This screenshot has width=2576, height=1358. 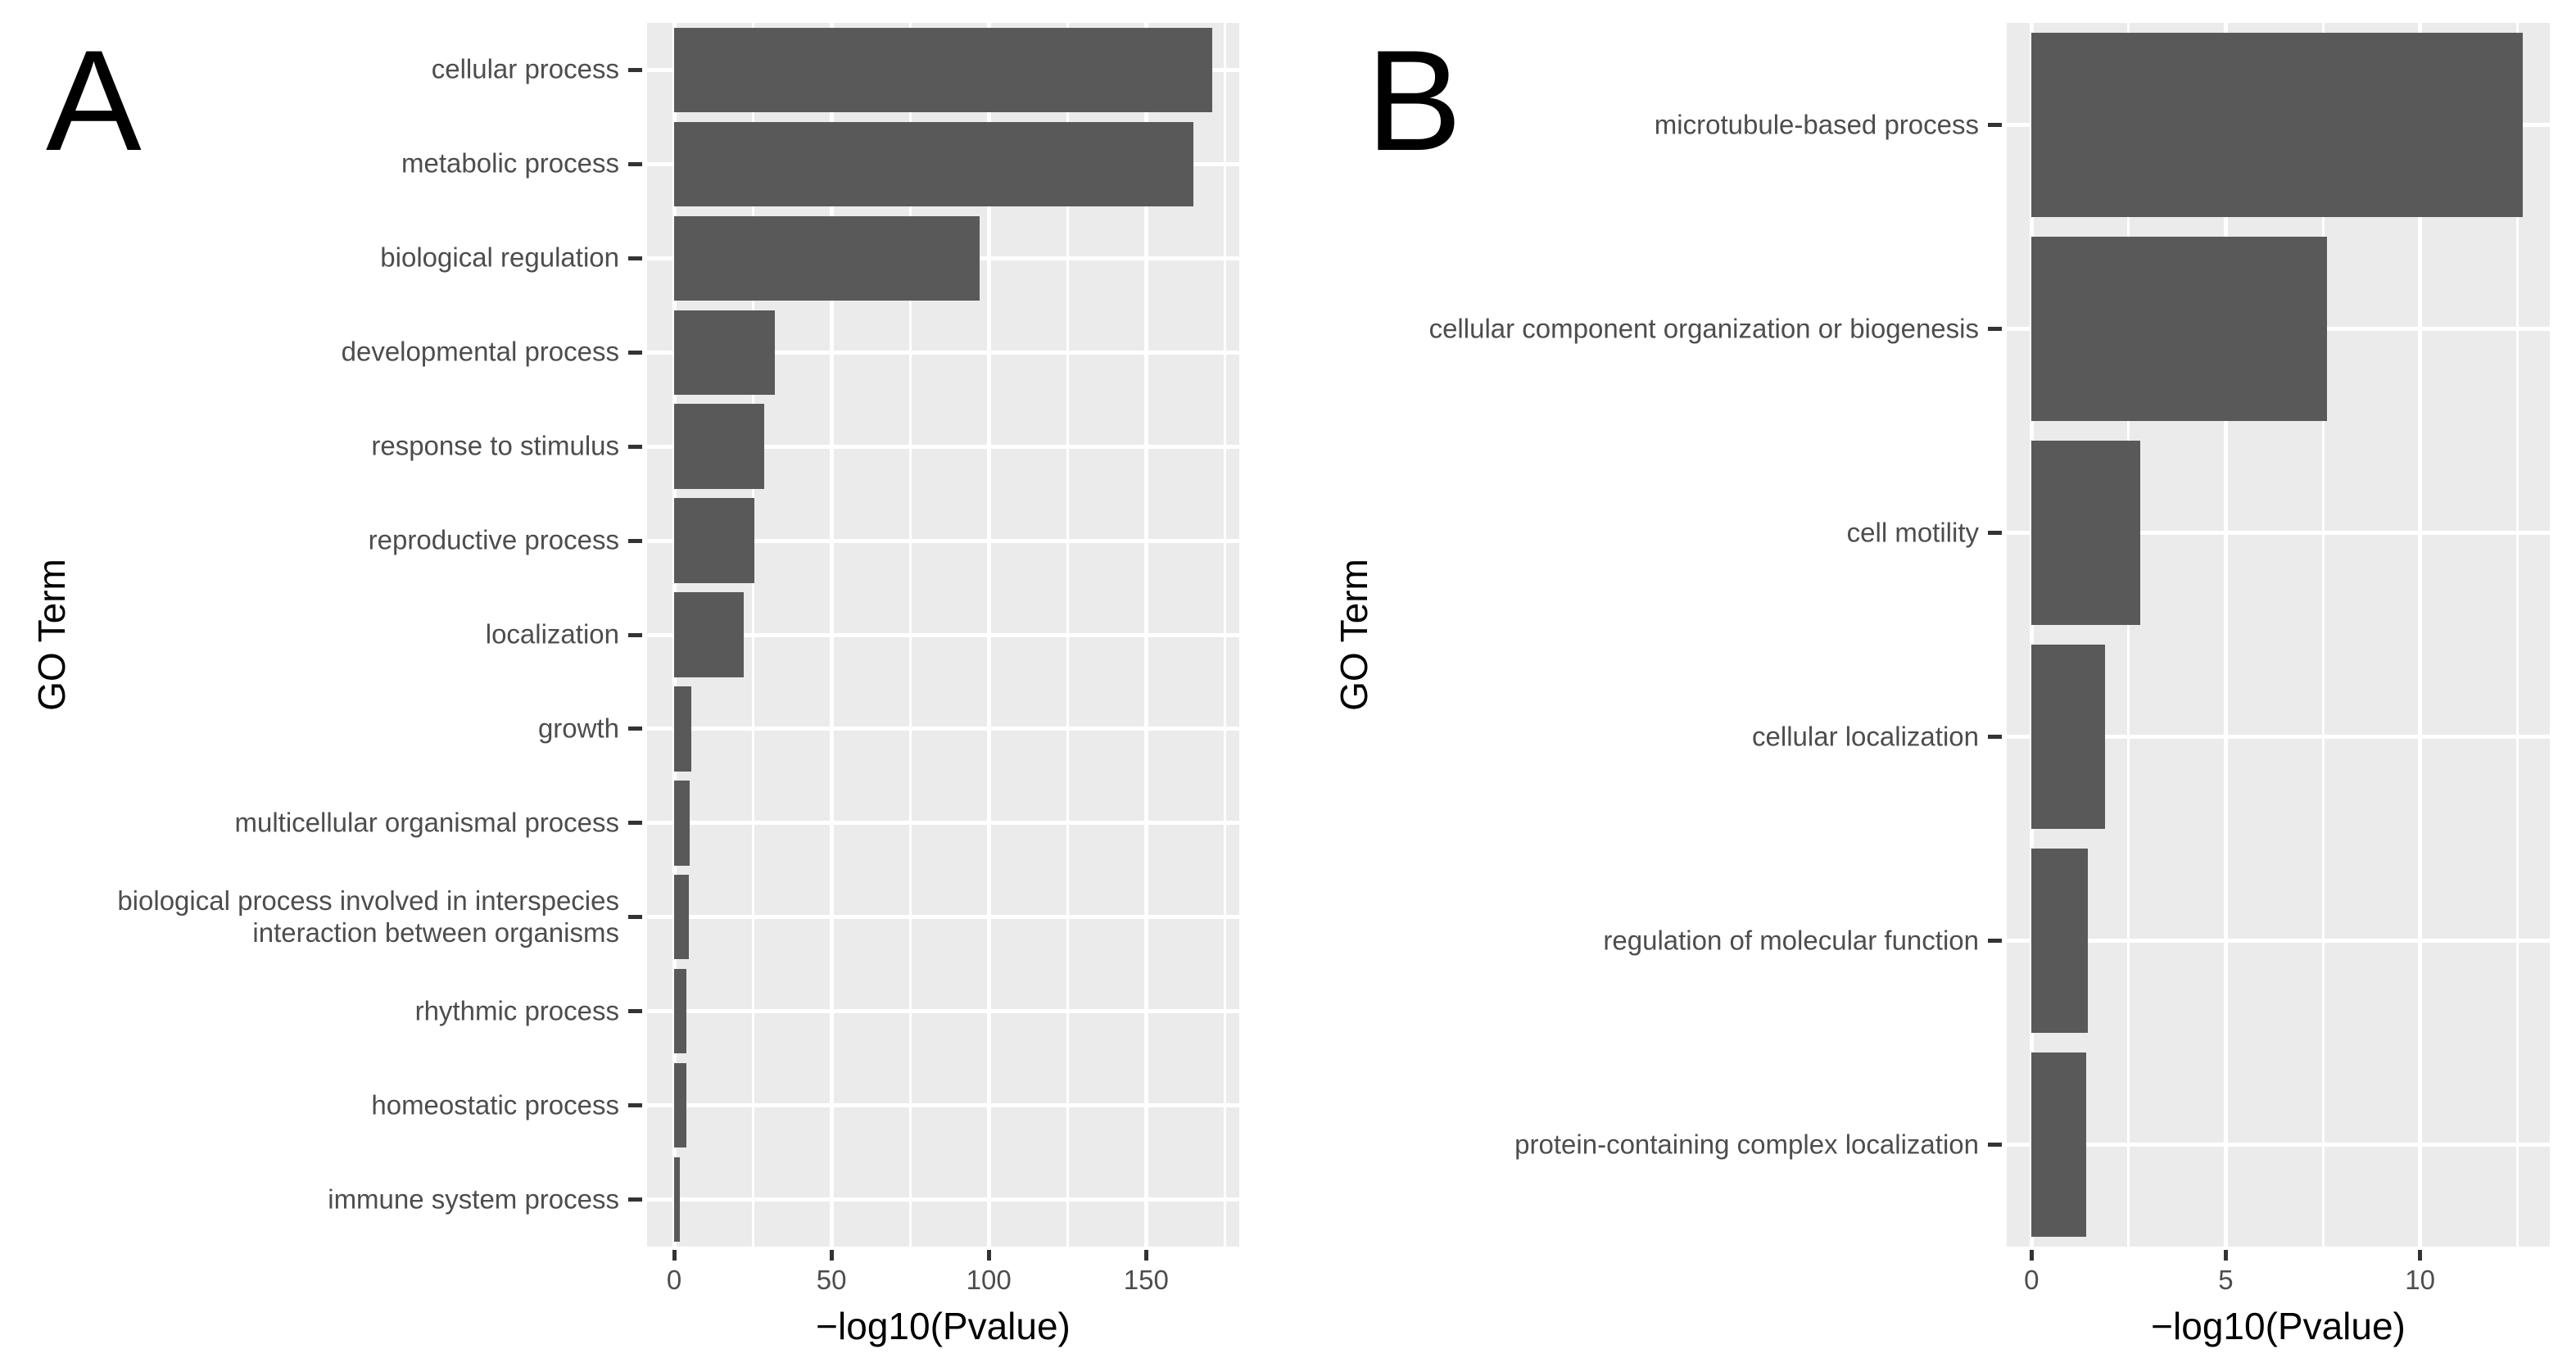 I want to click on category-label-b-2: cell motility, so click(x=1912, y=532).